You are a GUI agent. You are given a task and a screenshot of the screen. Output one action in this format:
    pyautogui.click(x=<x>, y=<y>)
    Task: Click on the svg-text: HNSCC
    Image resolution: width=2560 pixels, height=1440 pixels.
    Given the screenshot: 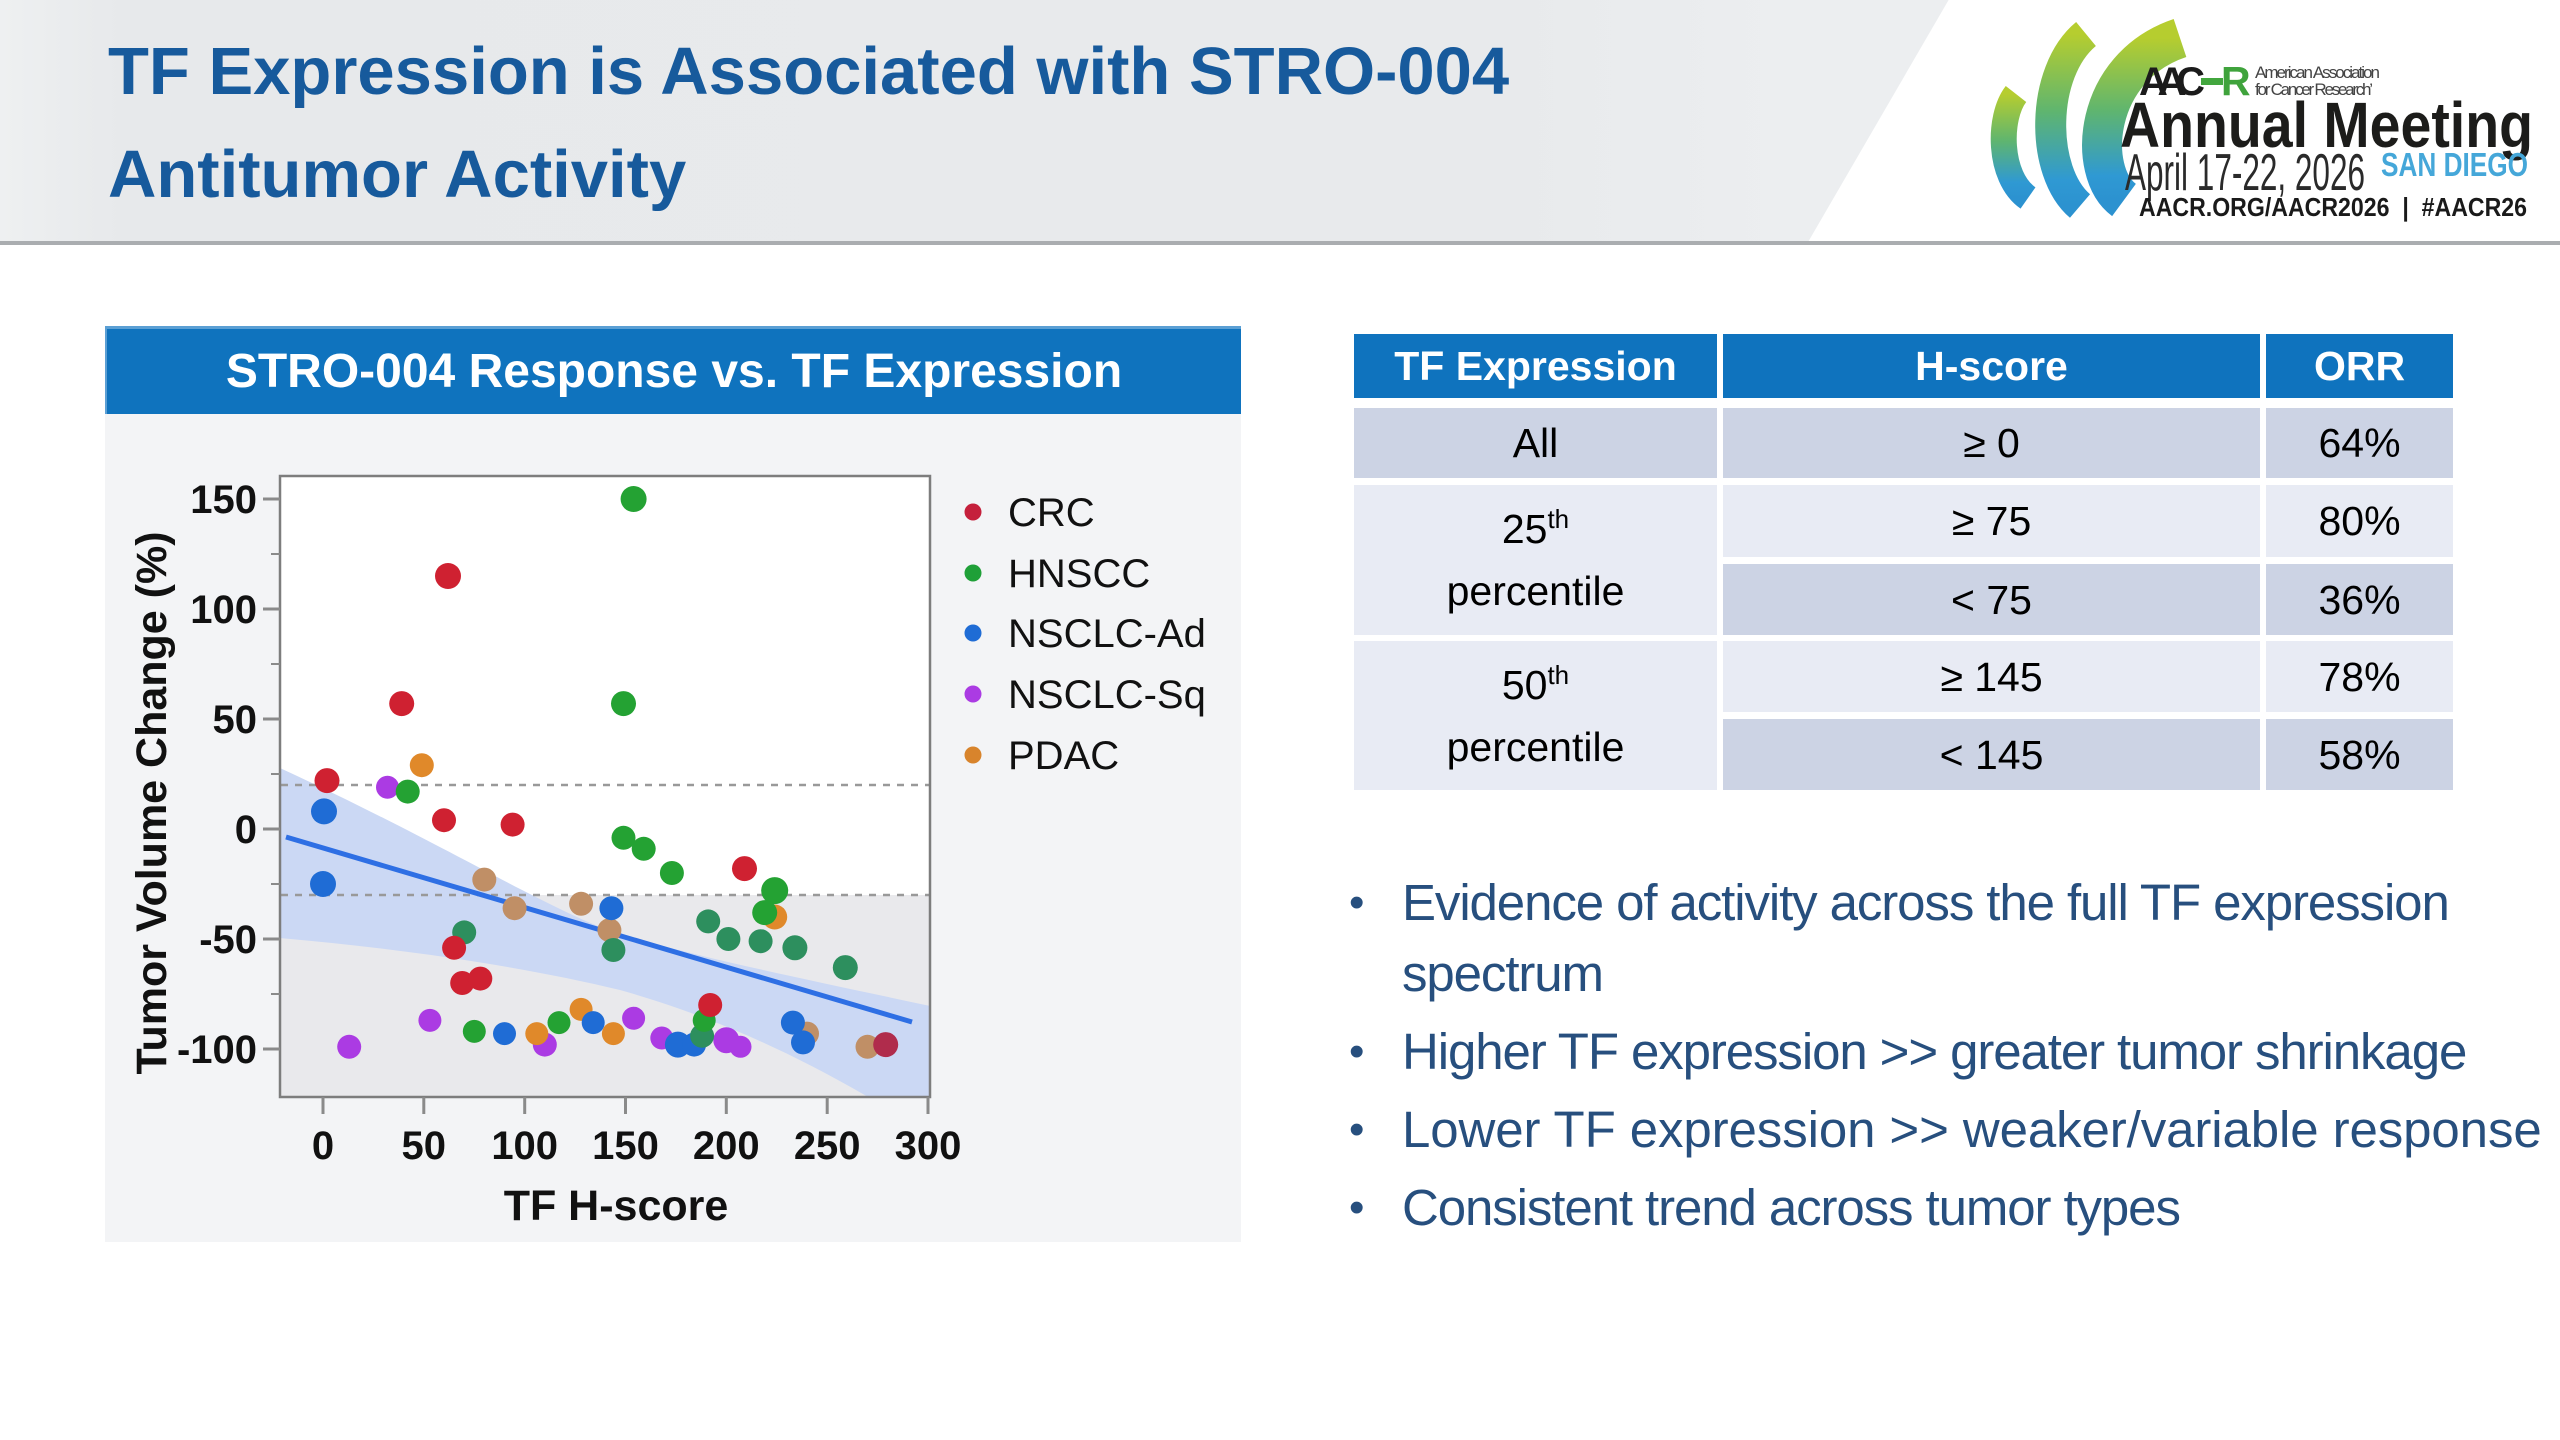 What is the action you would take?
    pyautogui.click(x=1079, y=574)
    